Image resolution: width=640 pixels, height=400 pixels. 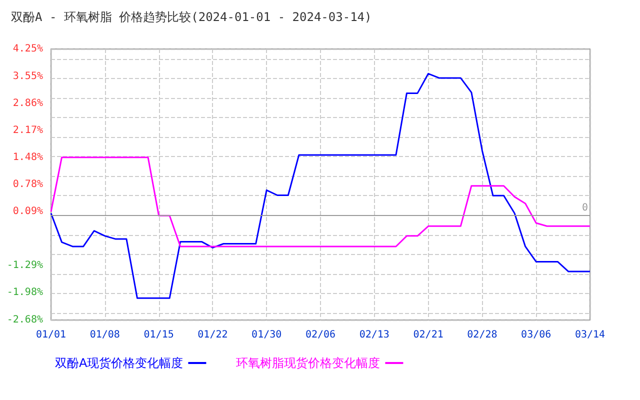 I want to click on x-tick-label: 01/15, so click(x=159, y=335).